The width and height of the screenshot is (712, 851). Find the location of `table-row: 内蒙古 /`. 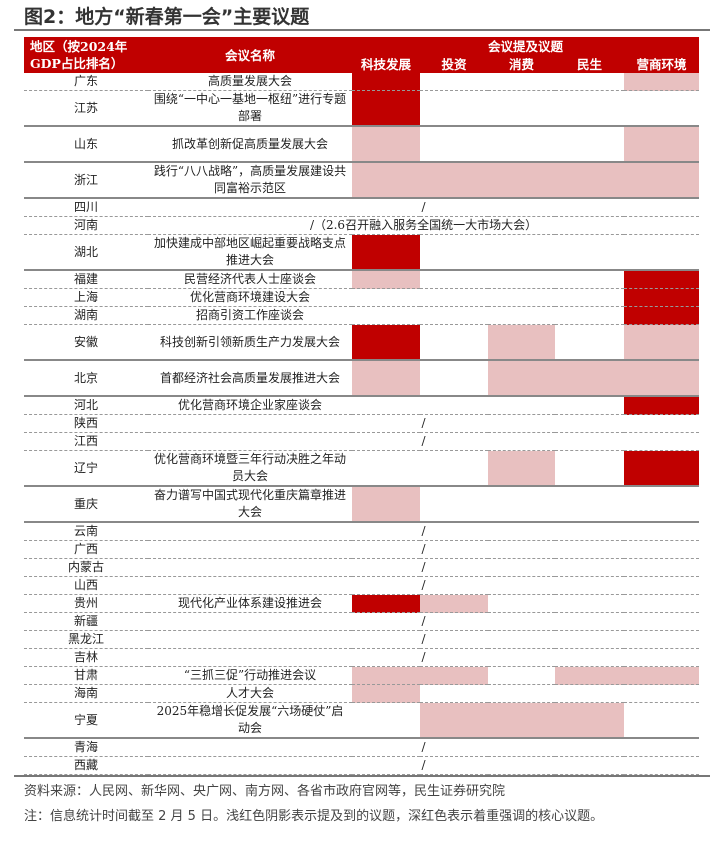

table-row: 内蒙古 / is located at coordinates (362, 567).